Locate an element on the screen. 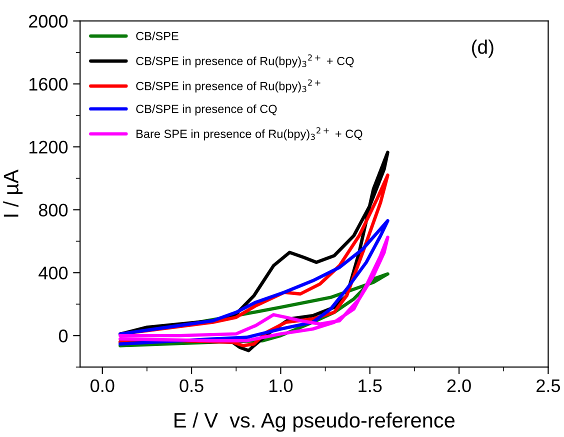 This screenshot has height=437, width=564. x-tick-label: 0.5 is located at coordinates (192, 385).